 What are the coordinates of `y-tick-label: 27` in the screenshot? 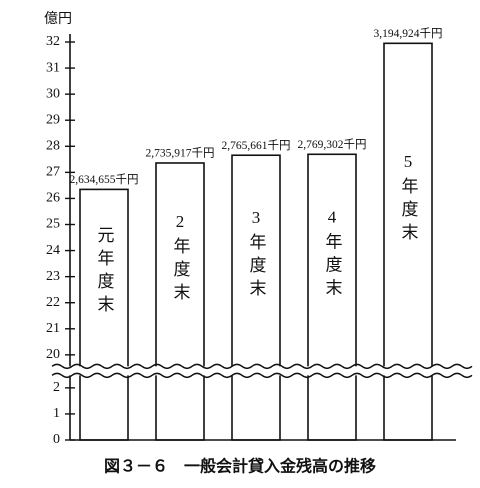 It's located at (53, 172).